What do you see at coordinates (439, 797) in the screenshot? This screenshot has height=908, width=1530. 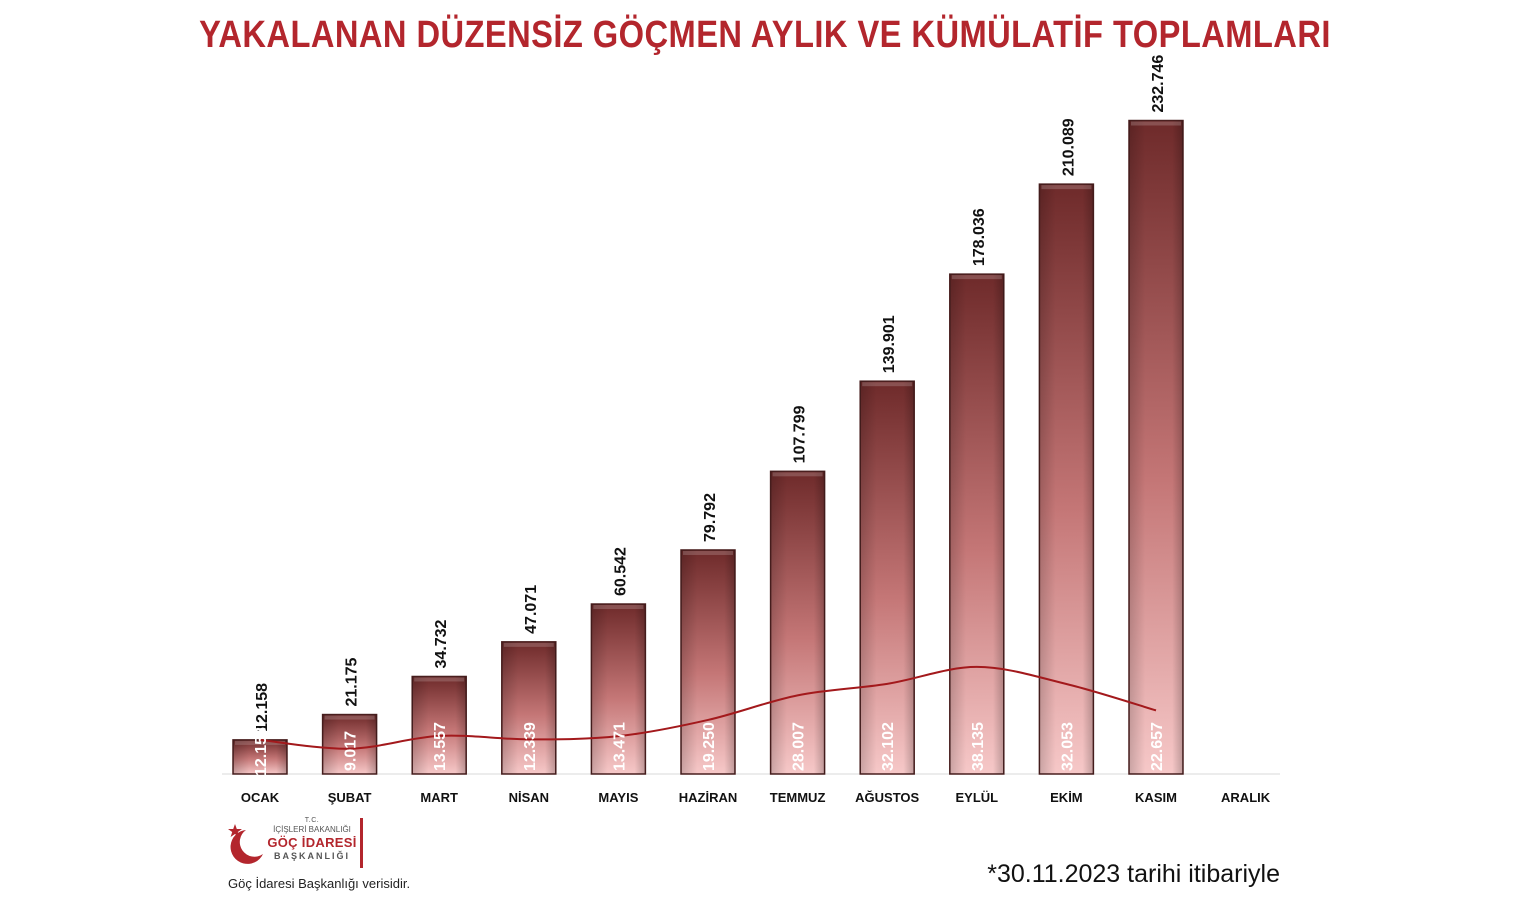 I see `category-label-2: MART` at bounding box center [439, 797].